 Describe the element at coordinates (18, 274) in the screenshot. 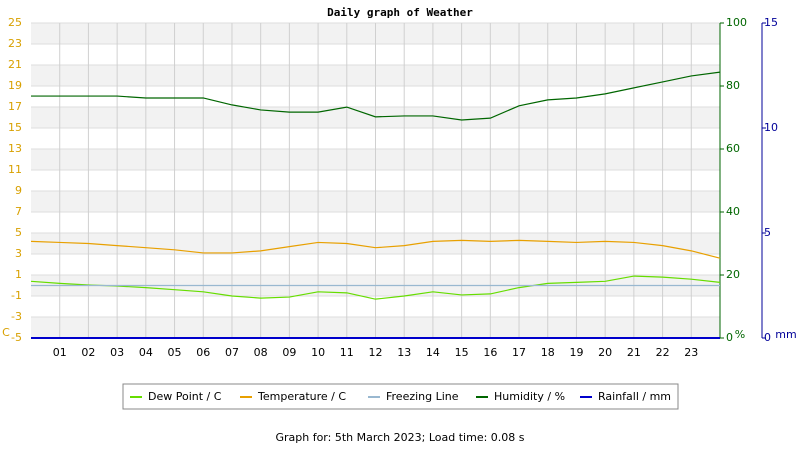

I see `y-tick-label: 1` at that location.